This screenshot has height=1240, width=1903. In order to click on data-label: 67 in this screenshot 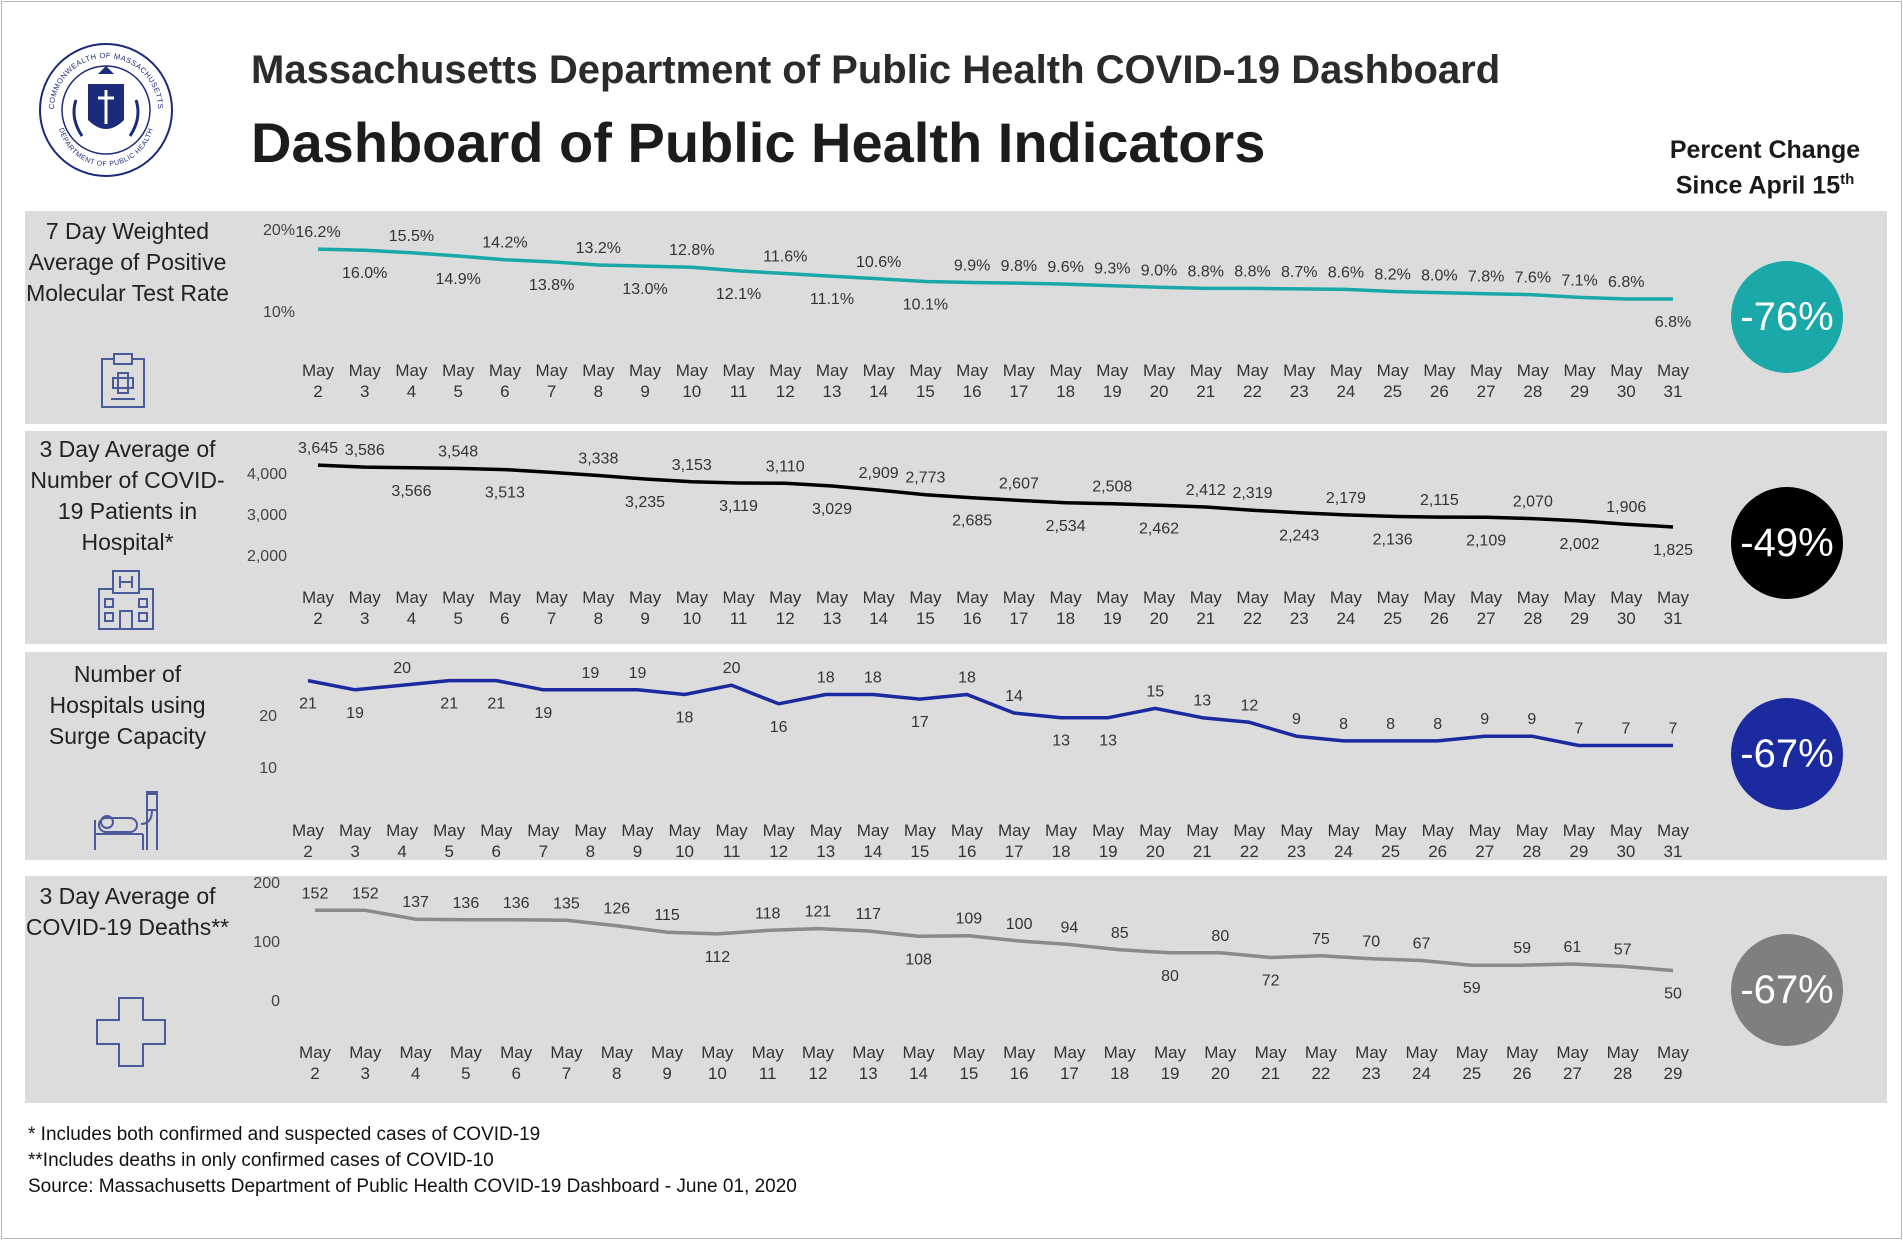, I will do `click(1422, 943)`.